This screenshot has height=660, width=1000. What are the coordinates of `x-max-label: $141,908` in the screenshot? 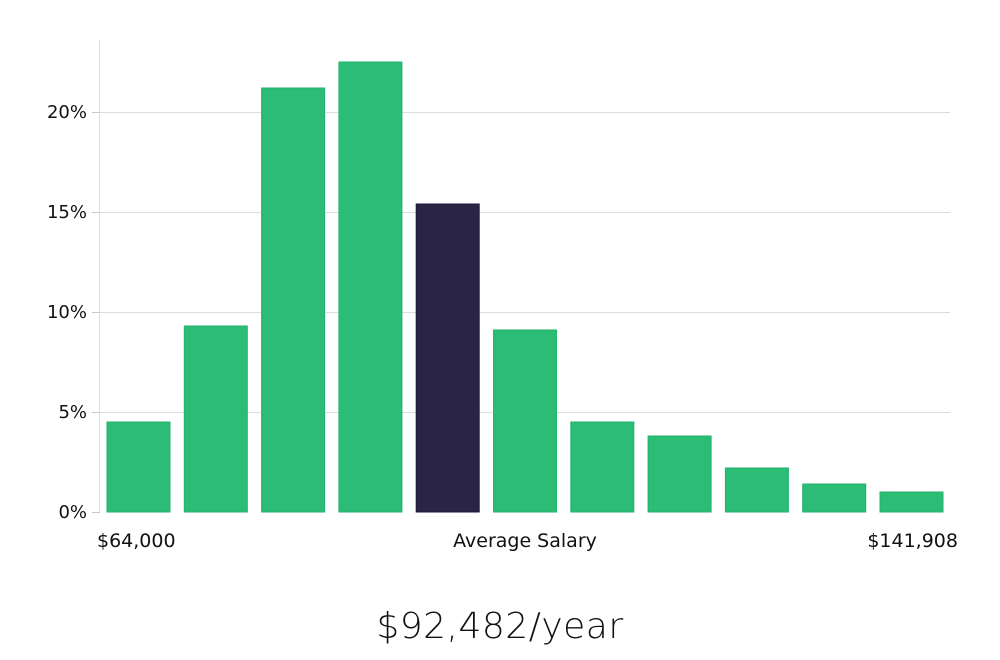 It's located at (912, 541).